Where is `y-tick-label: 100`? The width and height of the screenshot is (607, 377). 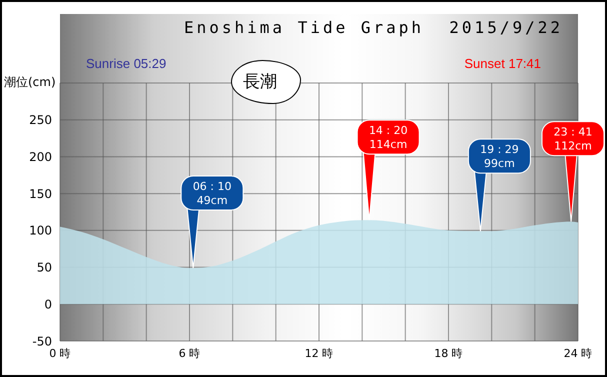 y-tick-label: 100 is located at coordinates (40, 231).